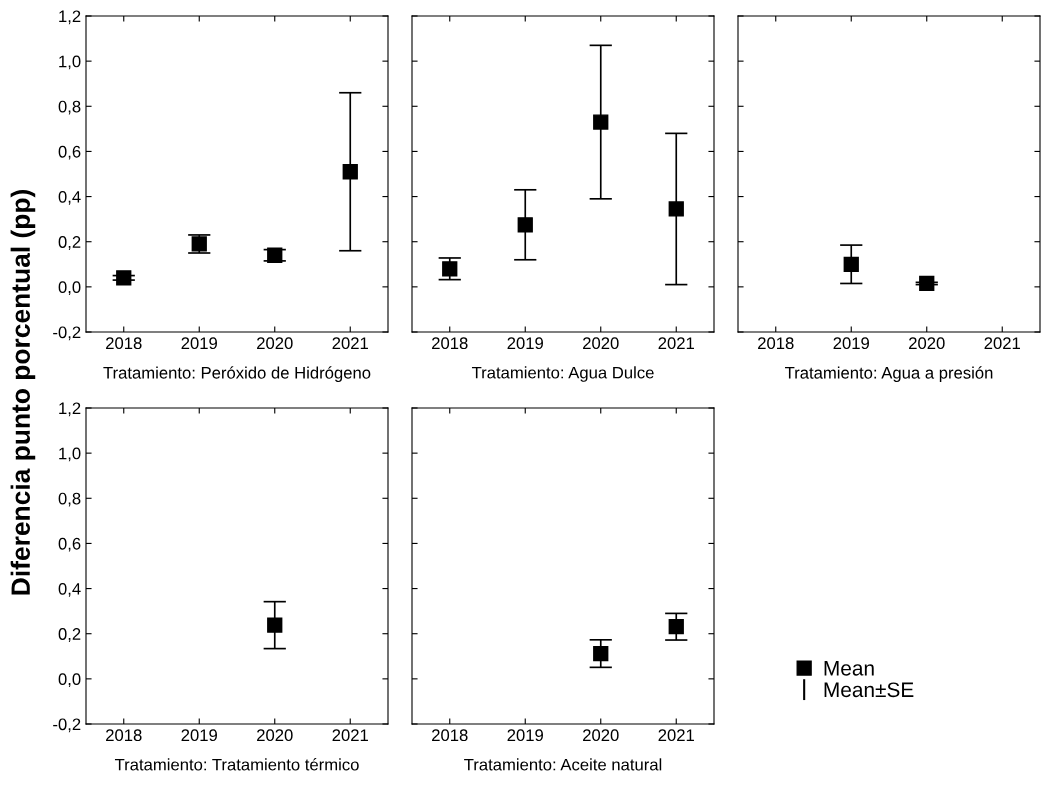  I want to click on x-axis-title: Tratamiento: Aceite natural, so click(563, 764).